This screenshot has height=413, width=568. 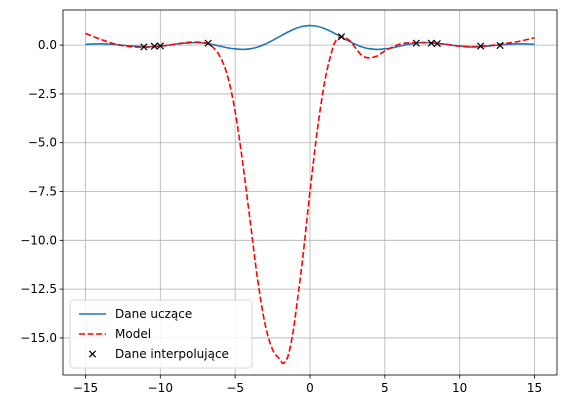 What do you see at coordinates (235, 388) in the screenshot?
I see `x-tick-label: −5` at bounding box center [235, 388].